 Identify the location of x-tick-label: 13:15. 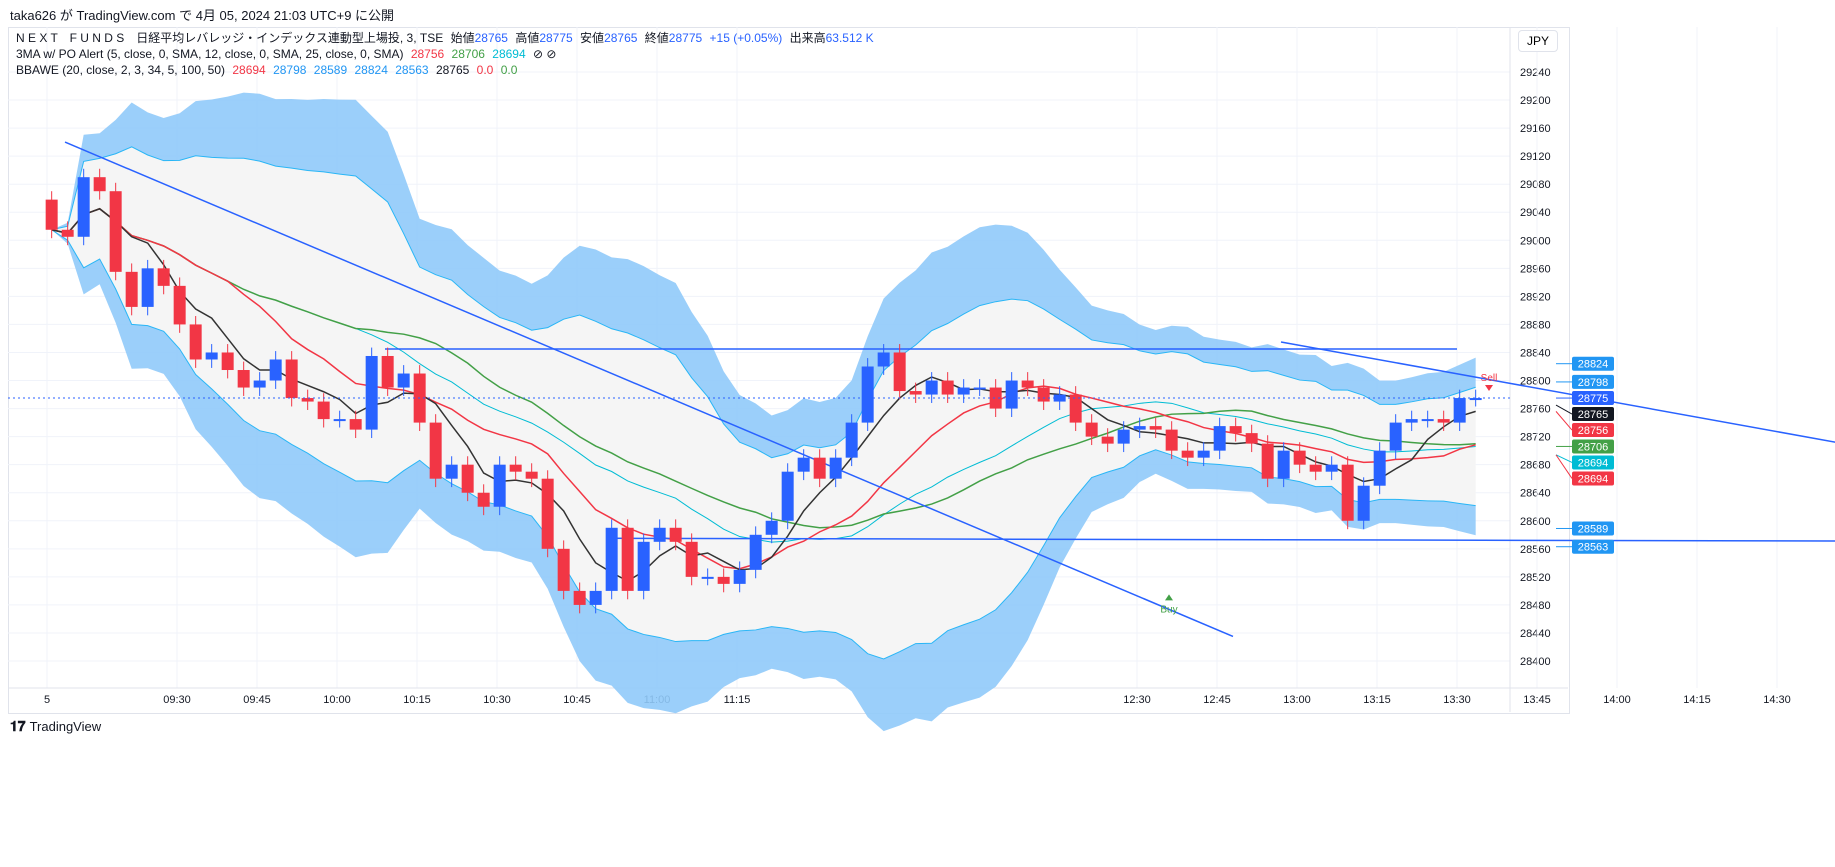
(1377, 700).